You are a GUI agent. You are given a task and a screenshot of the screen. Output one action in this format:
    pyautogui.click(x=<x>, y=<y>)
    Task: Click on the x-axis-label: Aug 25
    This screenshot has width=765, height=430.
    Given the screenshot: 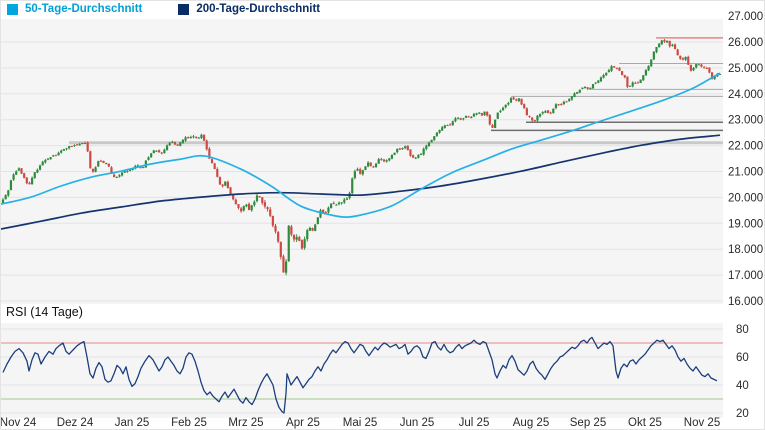 What is the action you would take?
    pyautogui.click(x=531, y=423)
    